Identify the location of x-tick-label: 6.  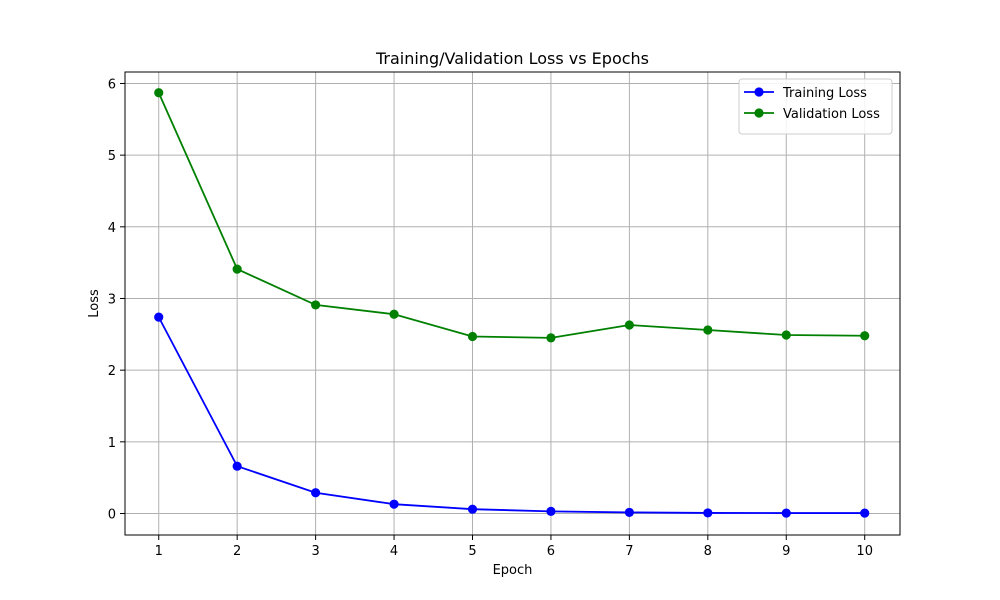
(551, 551).